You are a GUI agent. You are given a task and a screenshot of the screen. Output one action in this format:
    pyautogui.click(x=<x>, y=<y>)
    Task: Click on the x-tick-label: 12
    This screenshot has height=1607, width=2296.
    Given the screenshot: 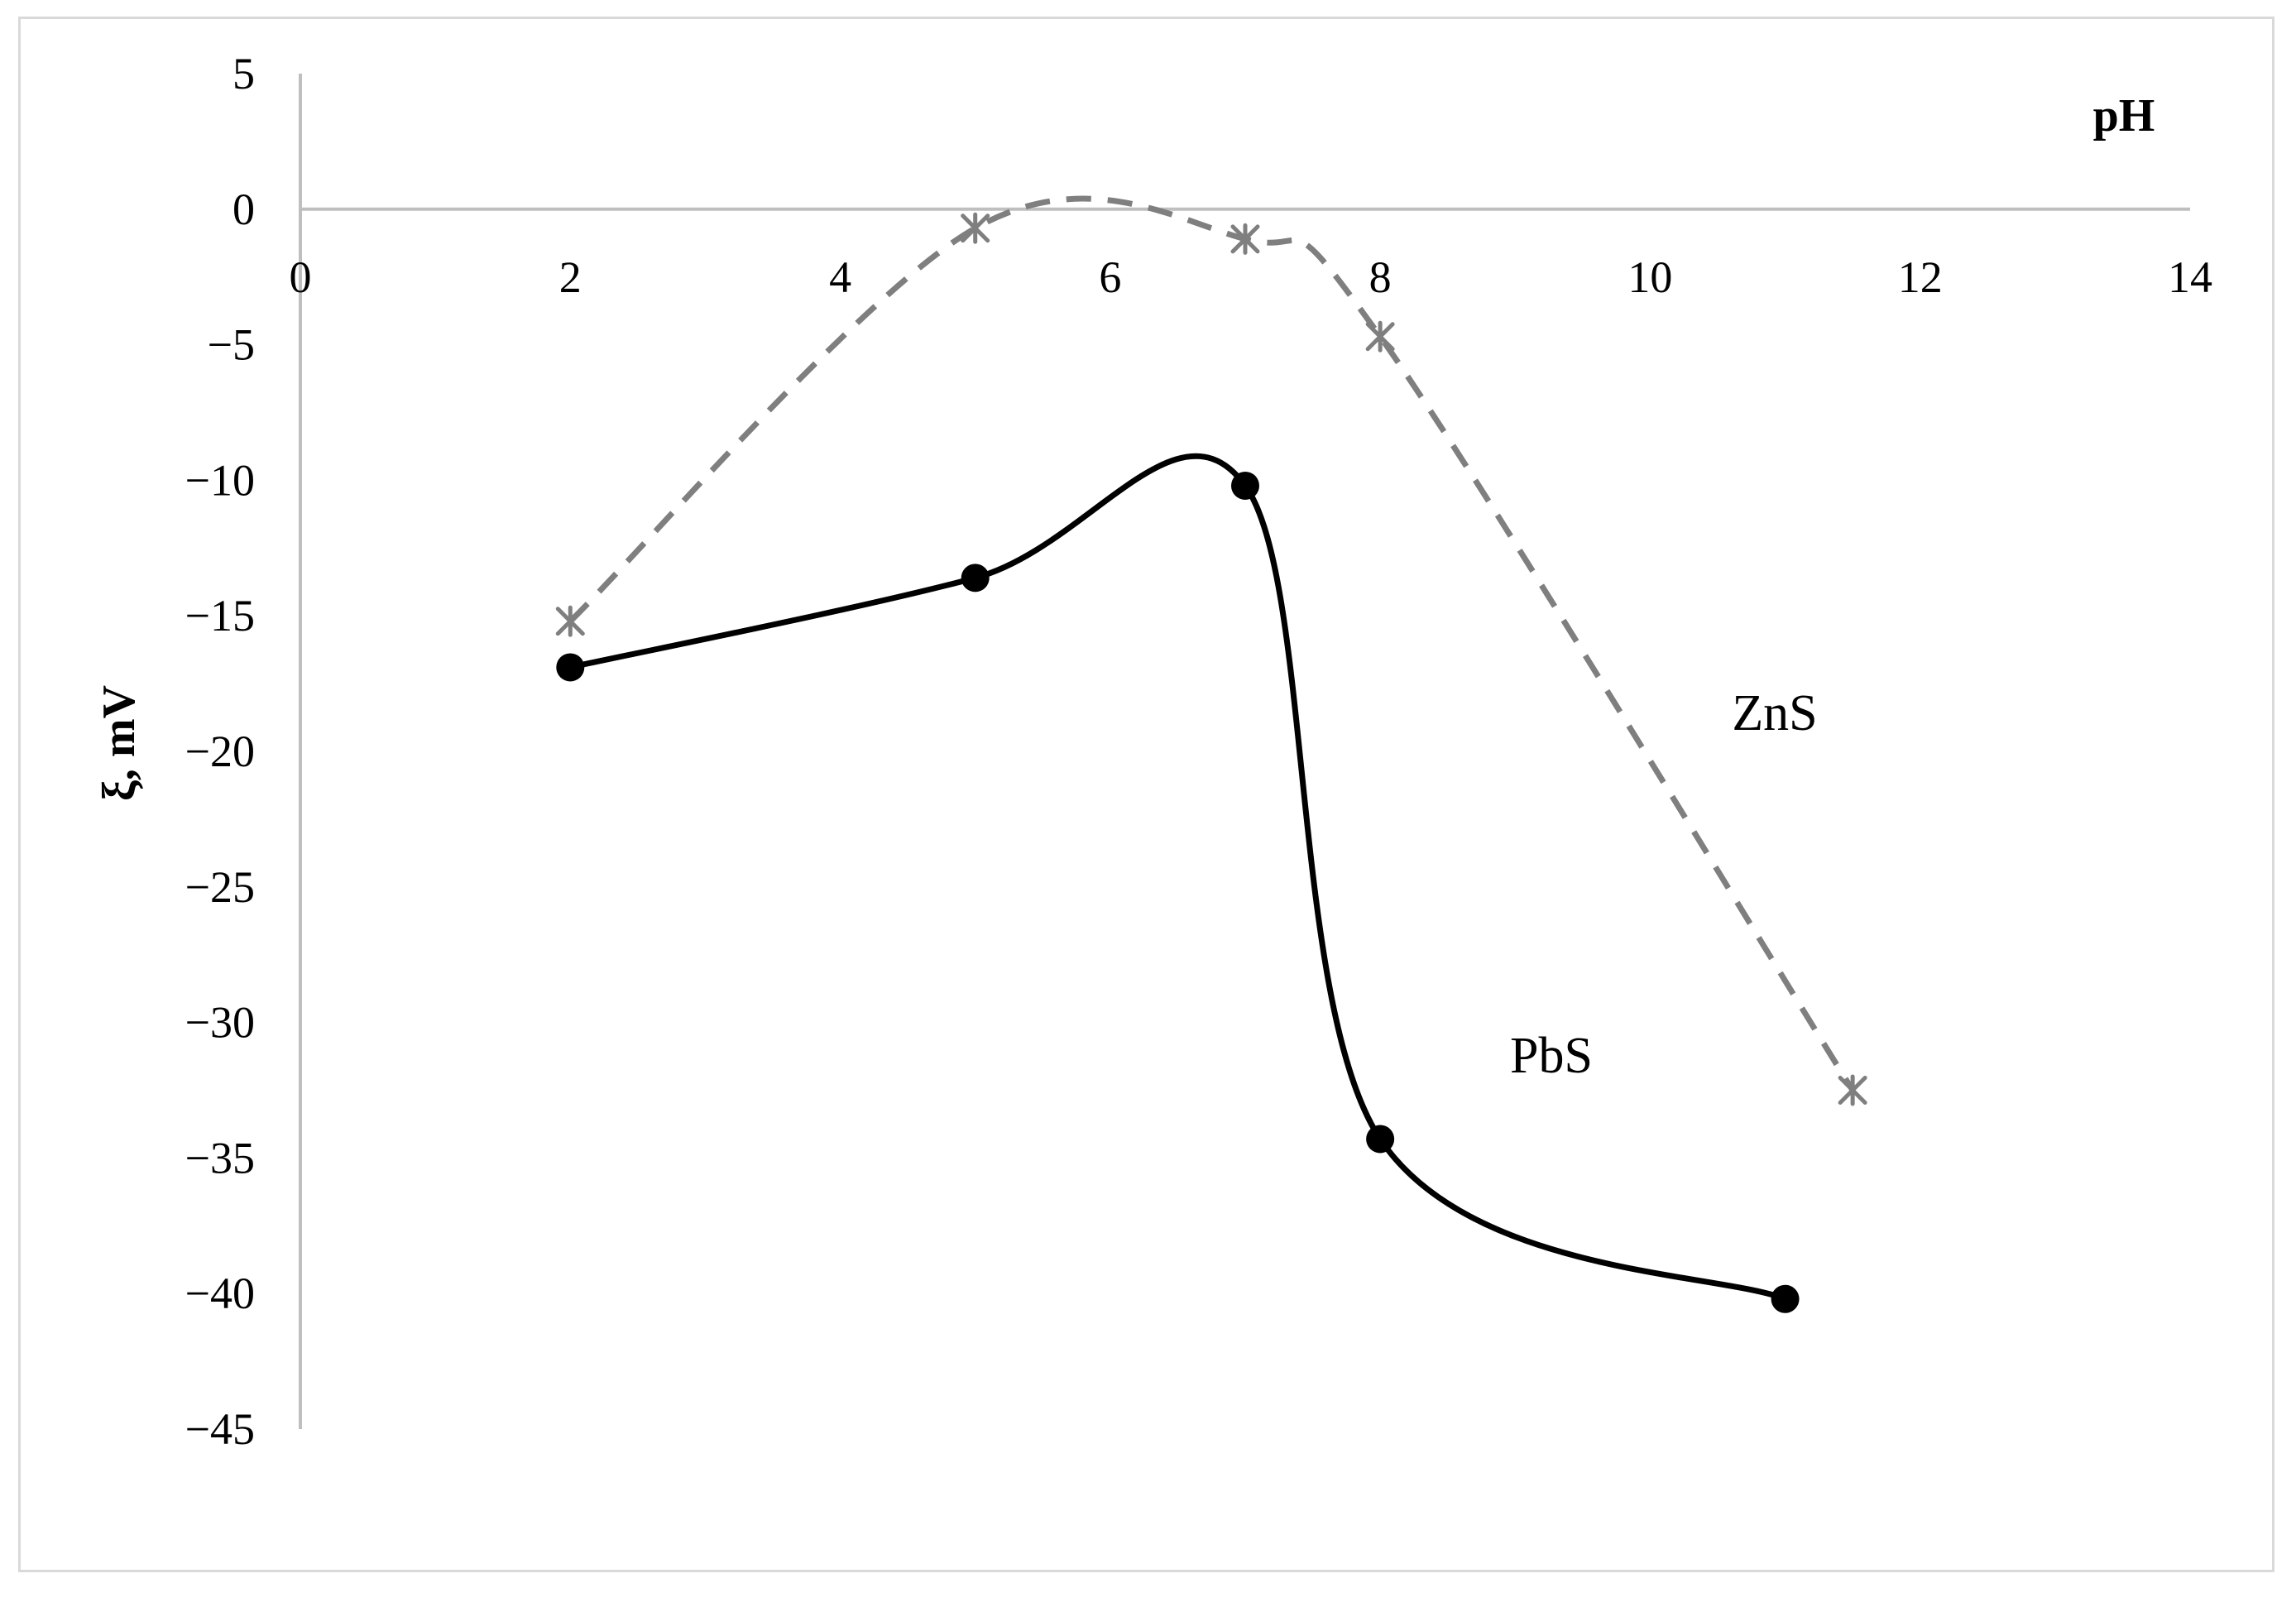 What is the action you would take?
    pyautogui.click(x=1920, y=277)
    